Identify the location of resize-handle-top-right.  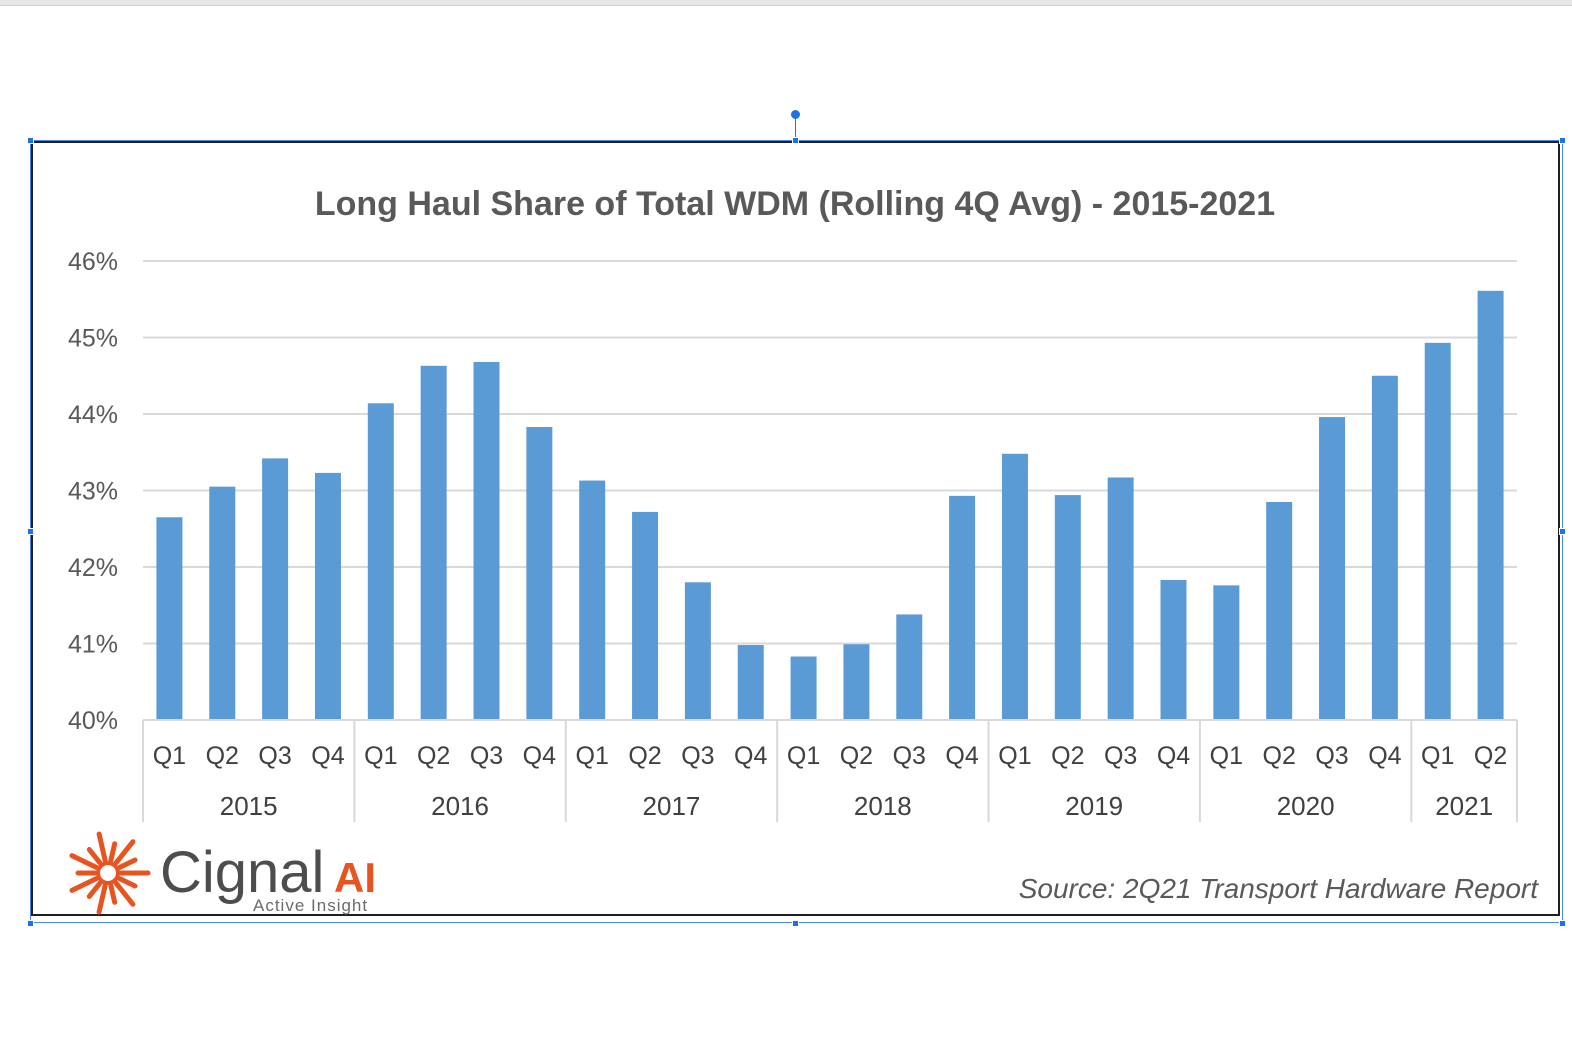
(1562, 140).